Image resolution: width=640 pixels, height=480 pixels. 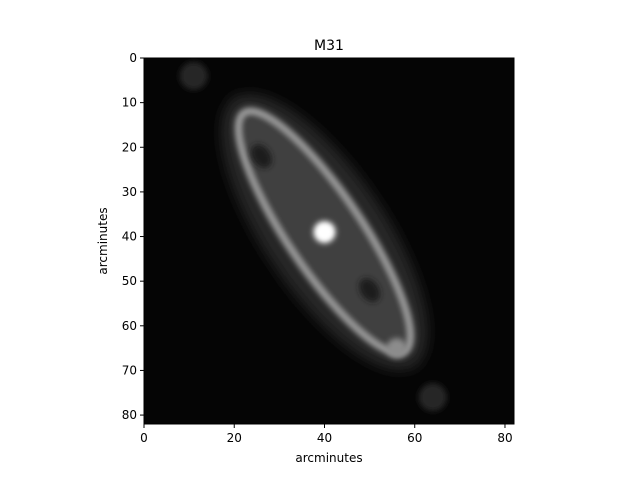 What do you see at coordinates (129, 237) in the screenshot?
I see `y-tick-label: 40` at bounding box center [129, 237].